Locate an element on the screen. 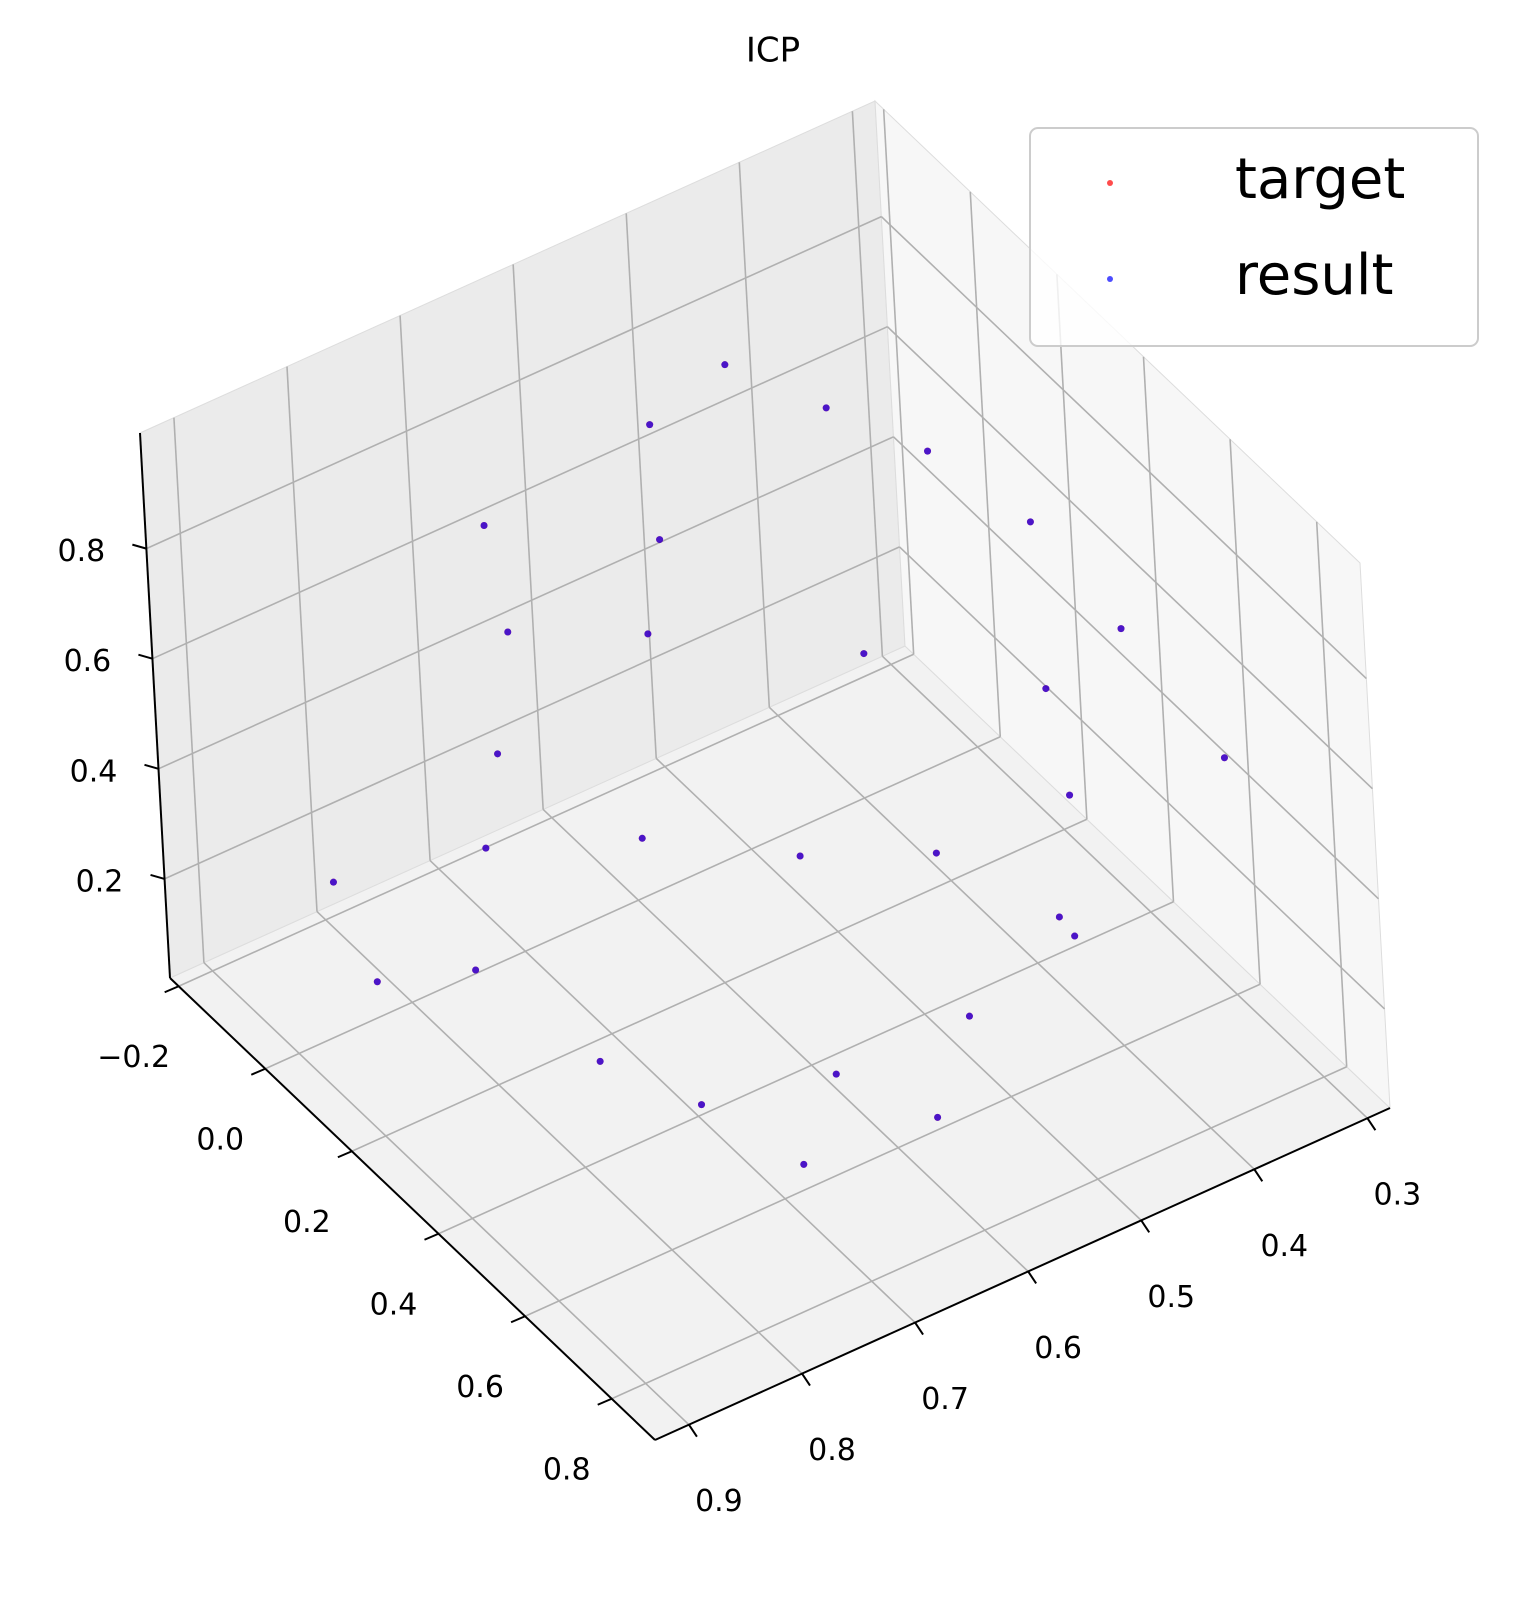 The width and height of the screenshot is (1523, 1615). chart-title: ICP is located at coordinates (773, 51).